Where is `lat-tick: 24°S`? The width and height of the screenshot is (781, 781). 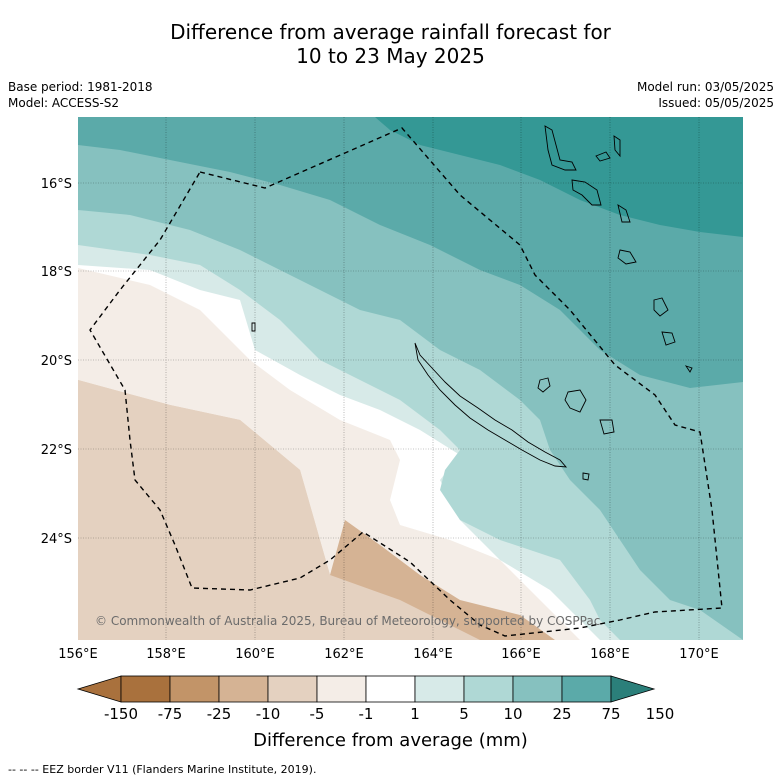 lat-tick: 24°S is located at coordinates (56, 539).